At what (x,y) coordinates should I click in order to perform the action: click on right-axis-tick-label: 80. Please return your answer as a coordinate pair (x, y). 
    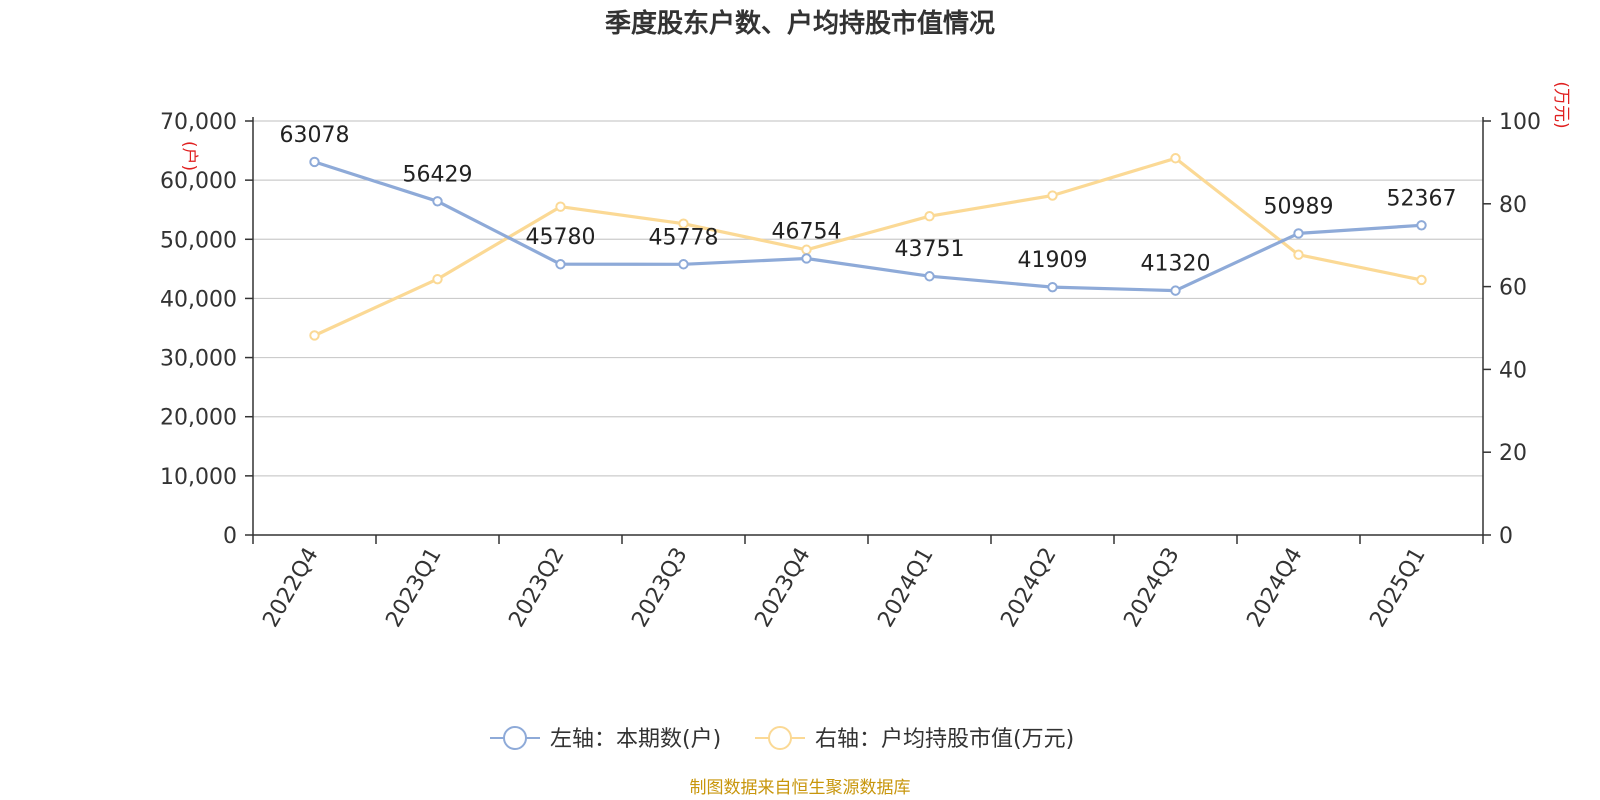
    Looking at the image, I should click on (1513, 205).